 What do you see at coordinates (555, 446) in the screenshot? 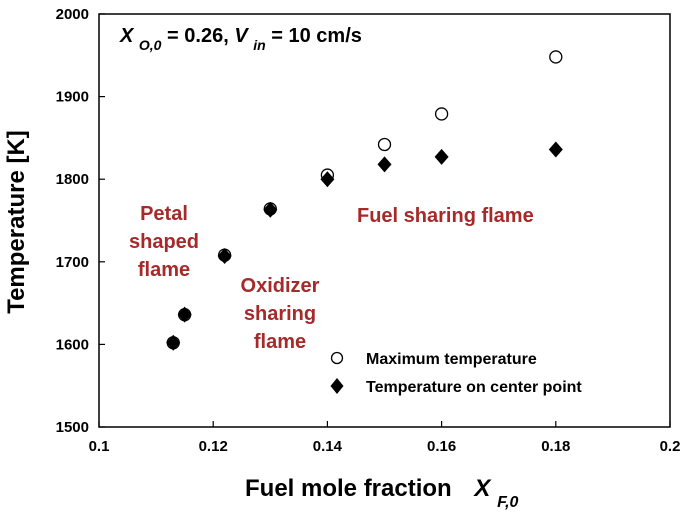
I see `x-tick-label: 0.18` at bounding box center [555, 446].